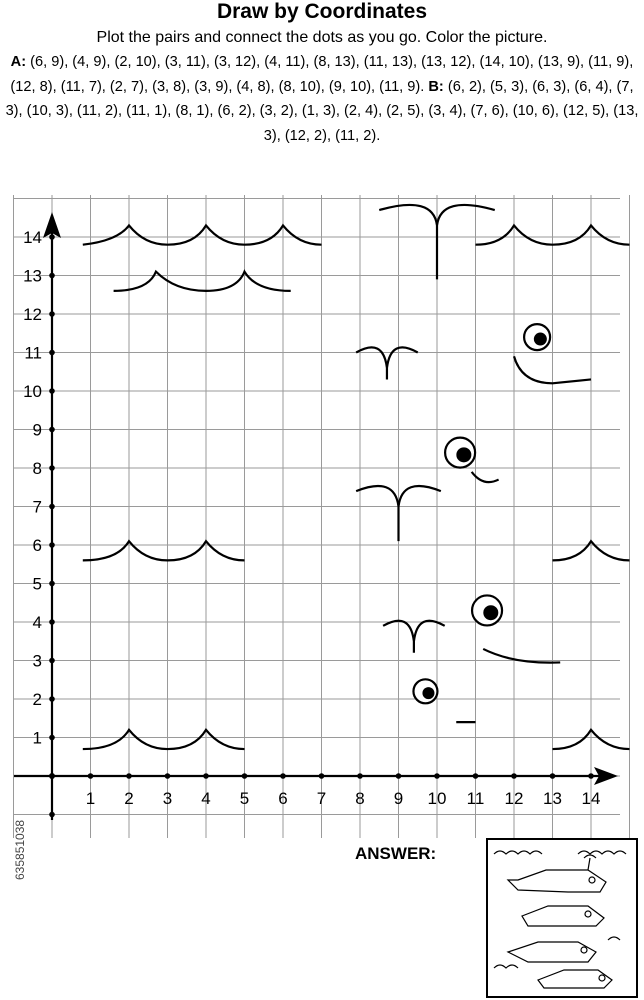  I want to click on y-tick-label: 14, so click(32, 237).